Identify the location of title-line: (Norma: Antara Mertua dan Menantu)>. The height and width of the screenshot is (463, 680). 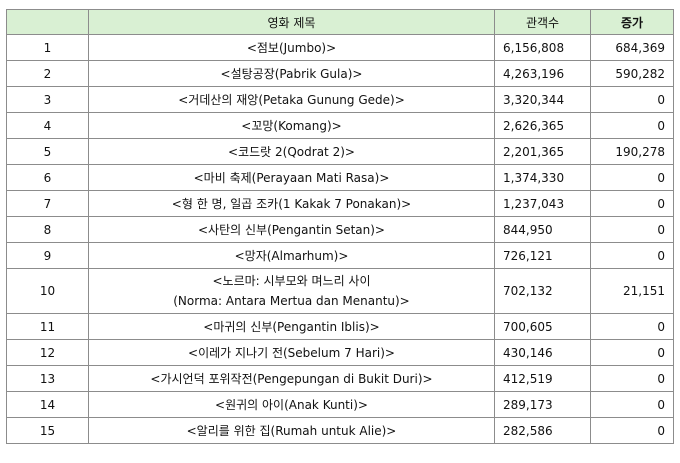
(291, 301).